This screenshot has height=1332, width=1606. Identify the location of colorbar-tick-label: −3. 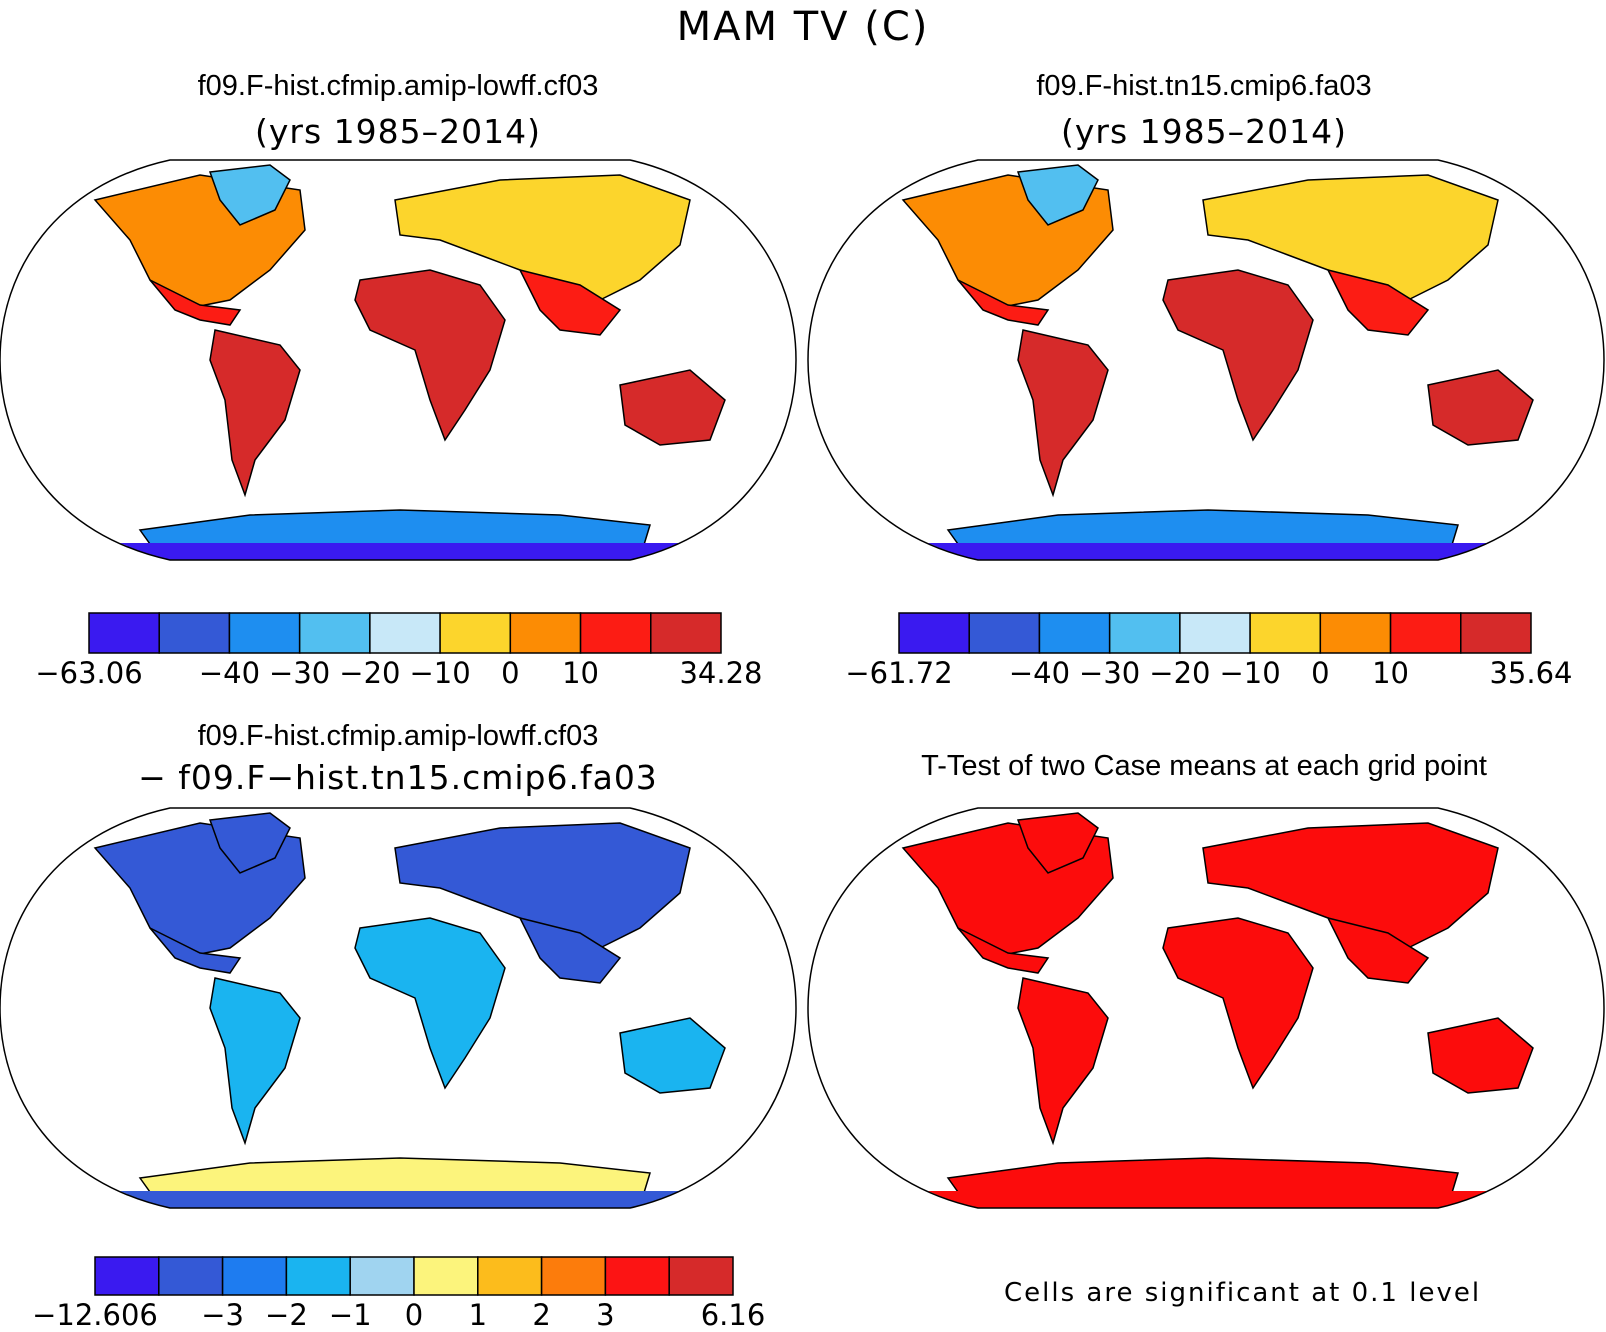
(222, 1315).